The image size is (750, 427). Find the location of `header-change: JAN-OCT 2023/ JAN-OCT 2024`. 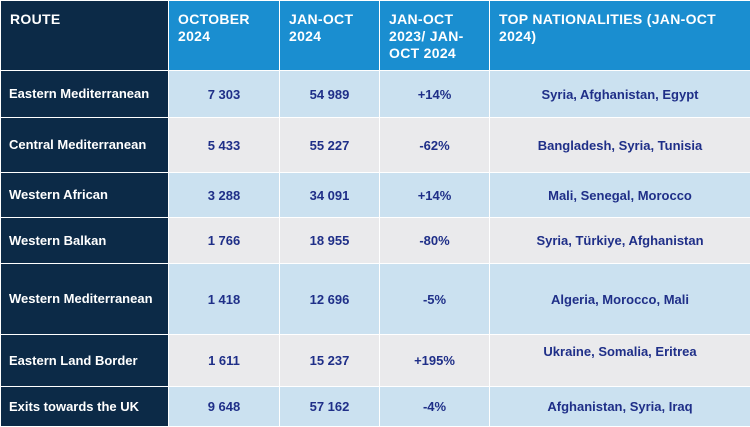

header-change: JAN-OCT 2023/ JAN-OCT 2024 is located at coordinates (435, 36).